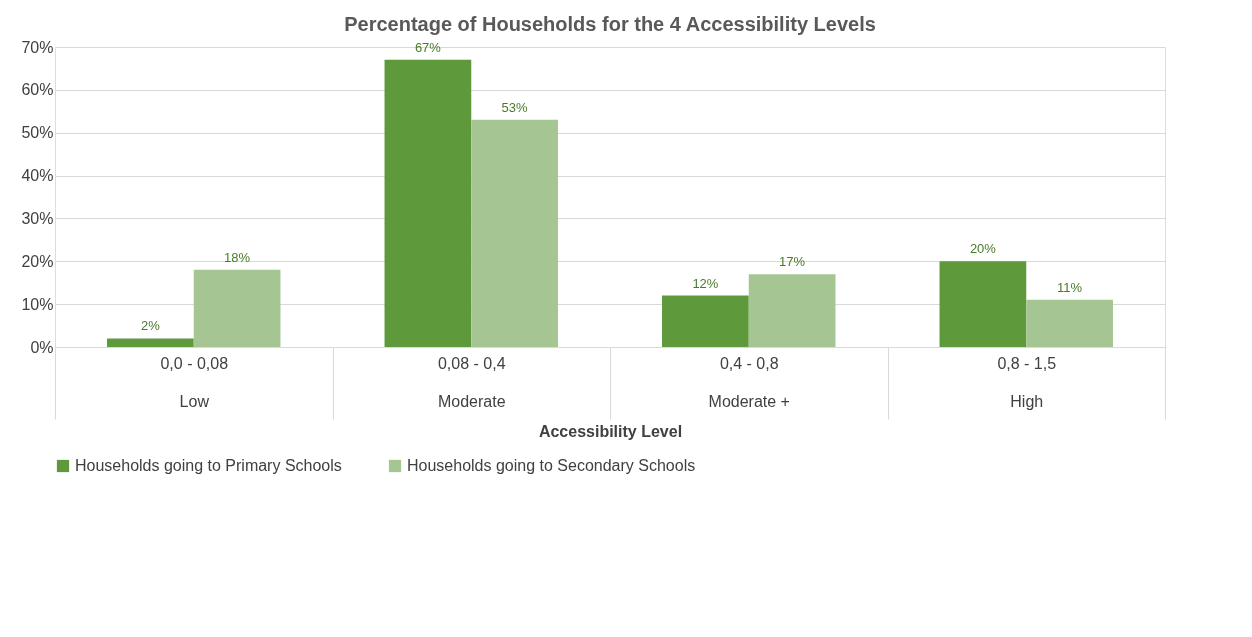 This screenshot has height=637, width=1252. Describe the element at coordinates (749, 382) in the screenshot. I see `category-label: 0,4 - 0,8 Moderate +` at that location.